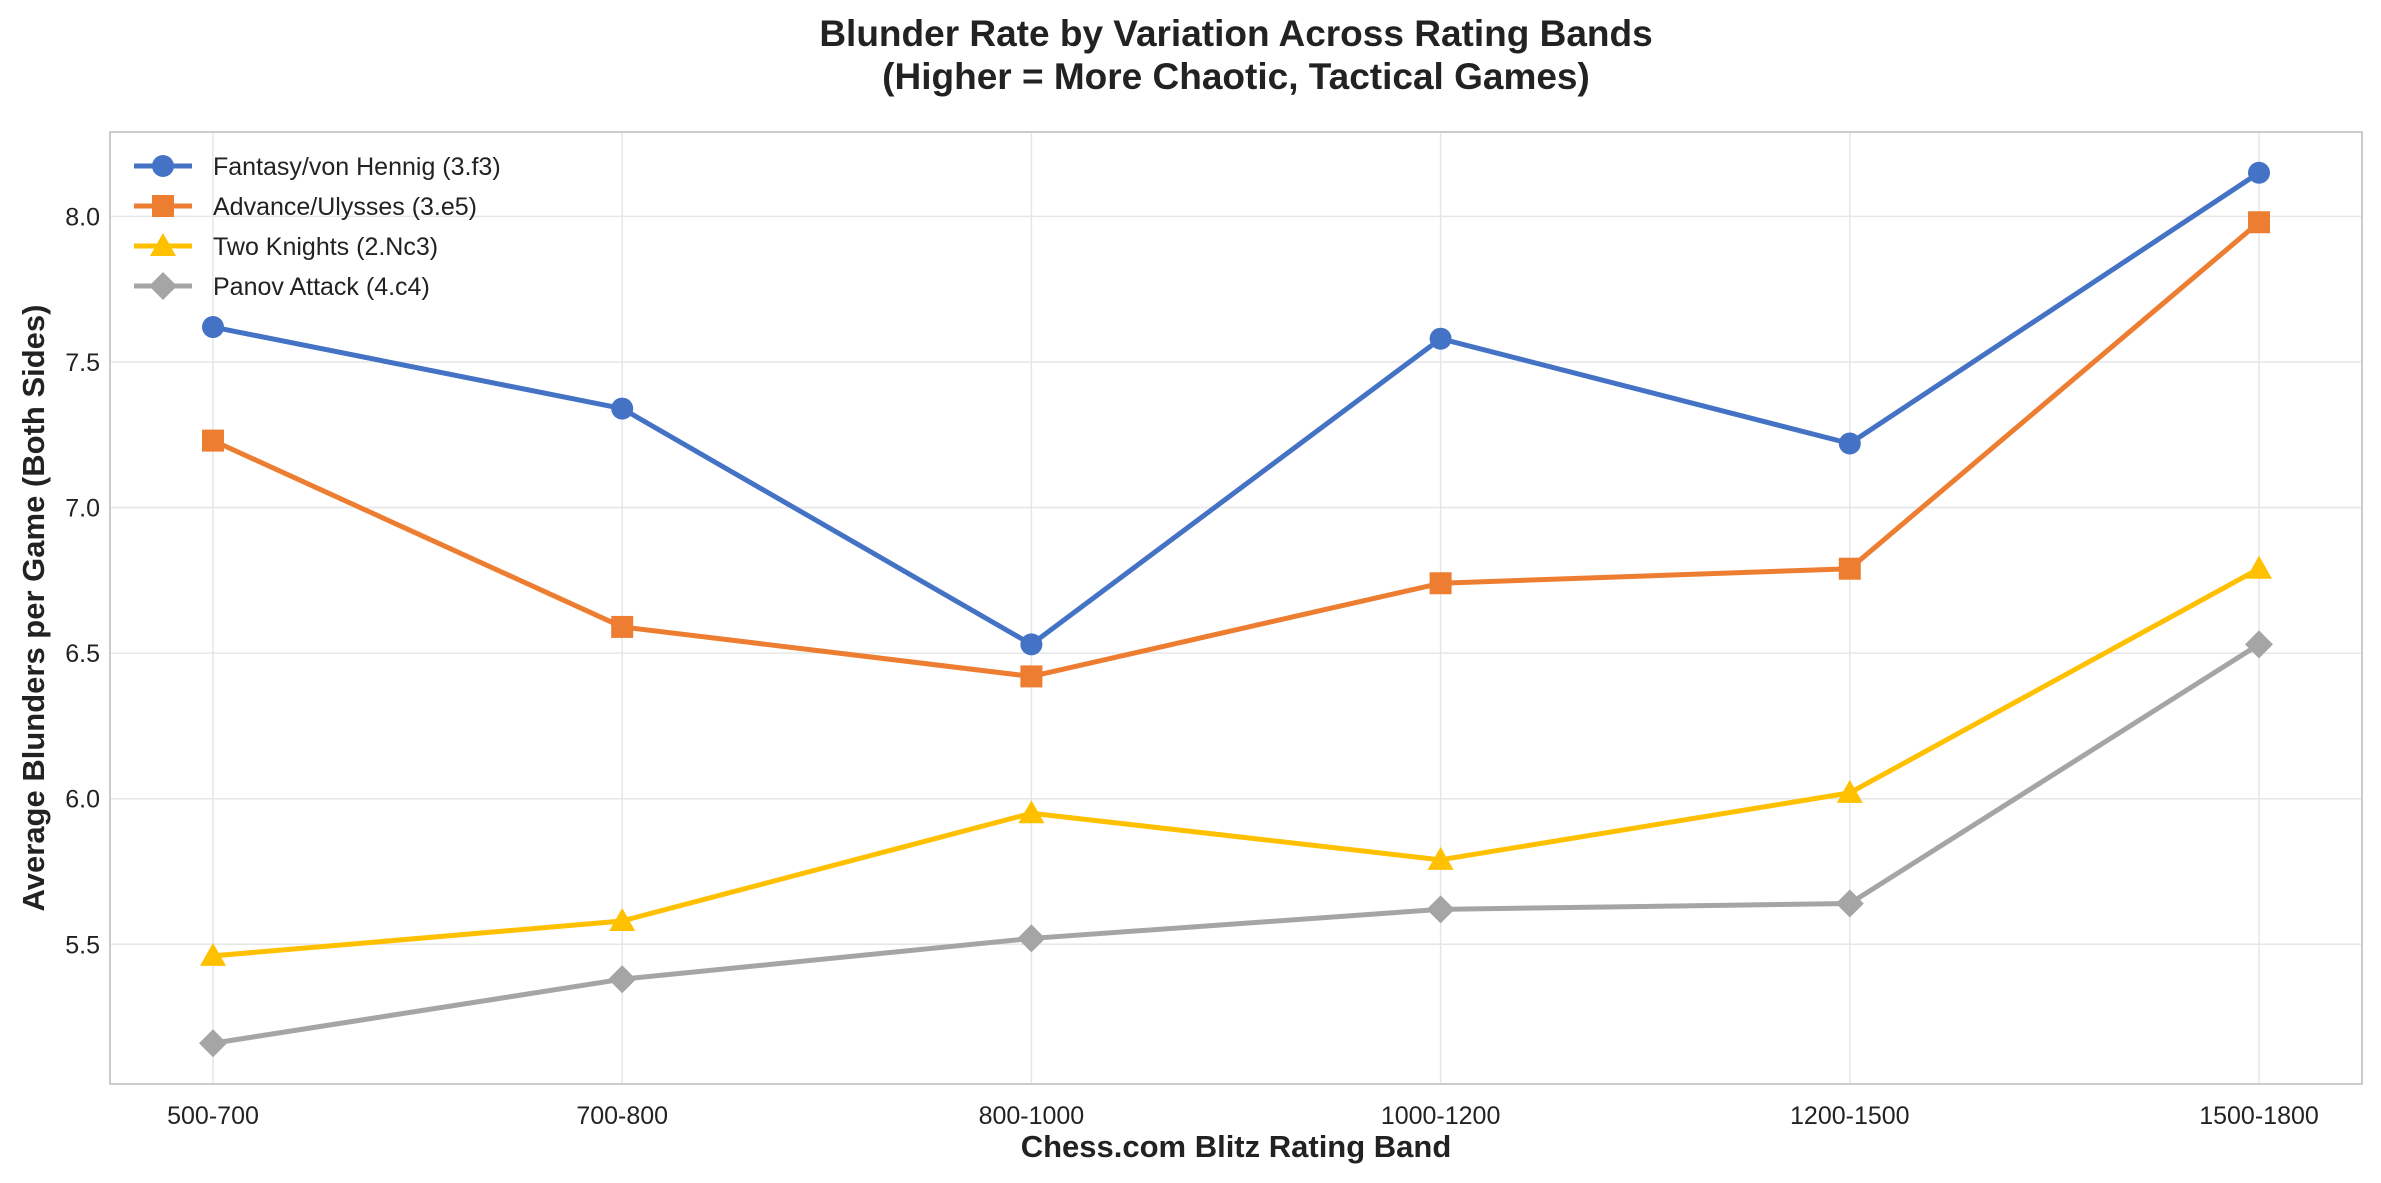 Image resolution: width=2381 pixels, height=1183 pixels. Describe the element at coordinates (325, 247) in the screenshot. I see `legend-label: Two Knights (2.Nc3)` at that location.